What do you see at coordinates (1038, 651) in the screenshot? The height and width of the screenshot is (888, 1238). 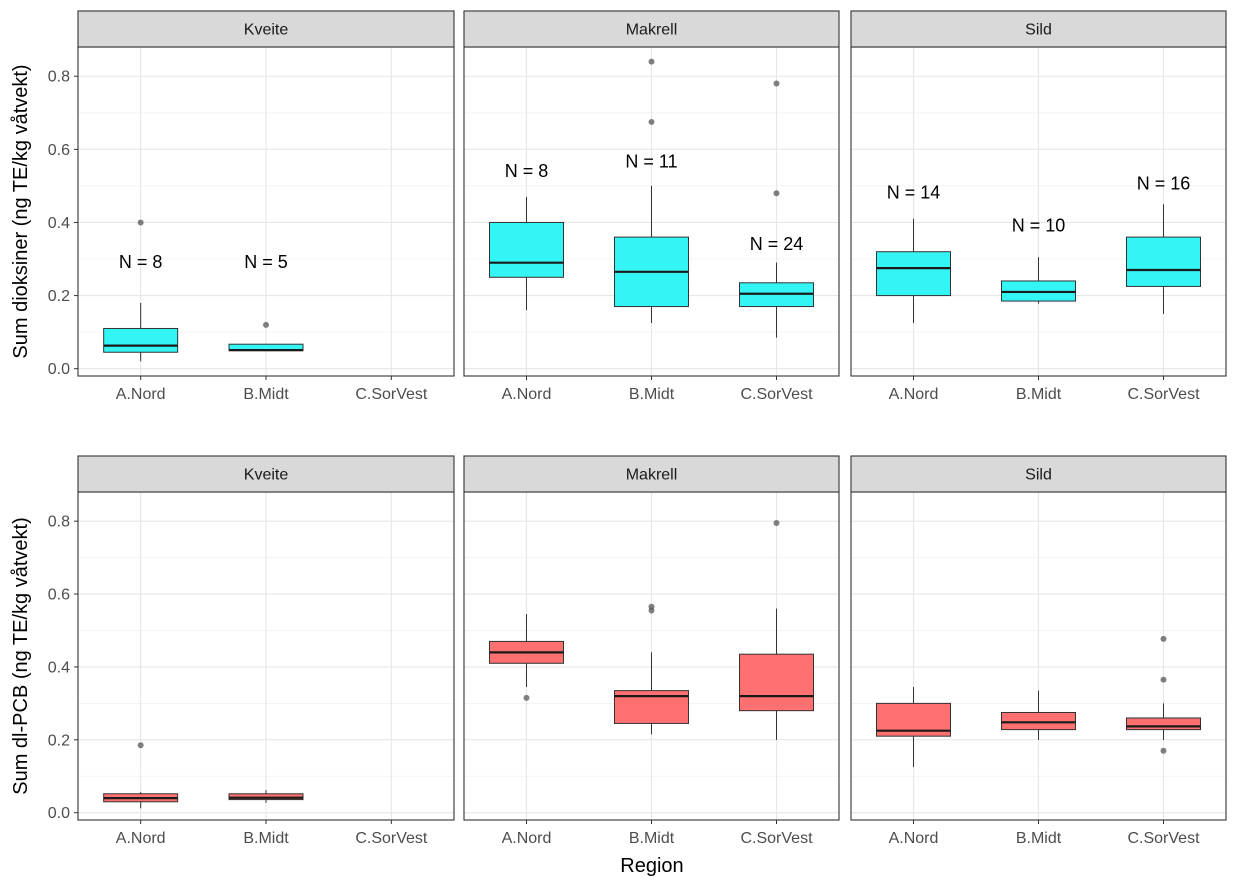 I see `panel-1-2: Sild A.Nord B.Midt C.SorVest` at bounding box center [1038, 651].